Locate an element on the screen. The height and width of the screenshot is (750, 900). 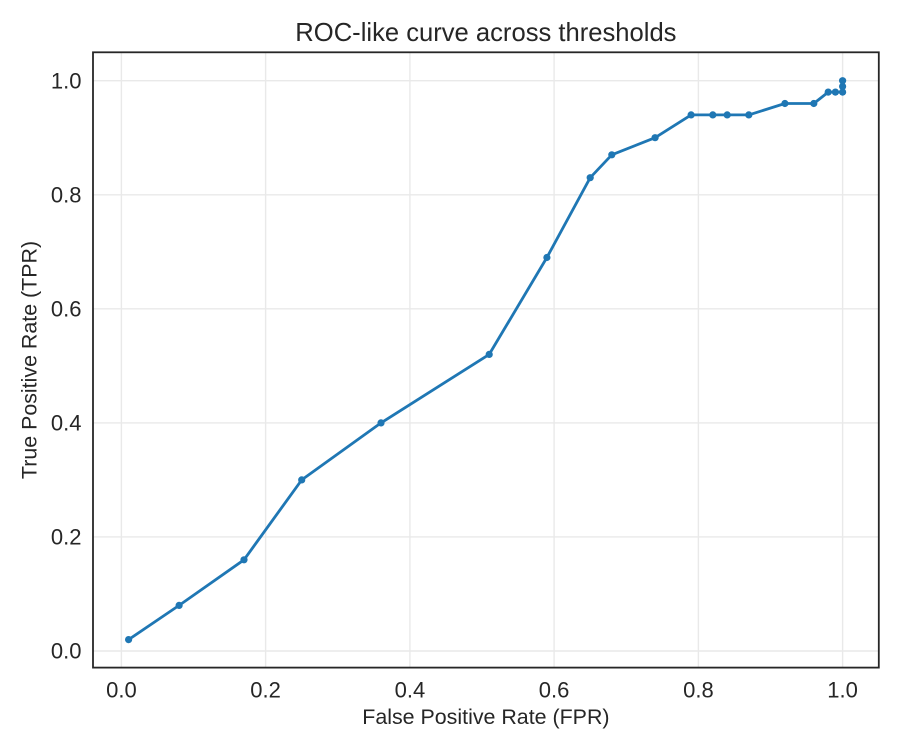
svg-text: False Positive Rate (FPR) is located at coordinates (485, 717).